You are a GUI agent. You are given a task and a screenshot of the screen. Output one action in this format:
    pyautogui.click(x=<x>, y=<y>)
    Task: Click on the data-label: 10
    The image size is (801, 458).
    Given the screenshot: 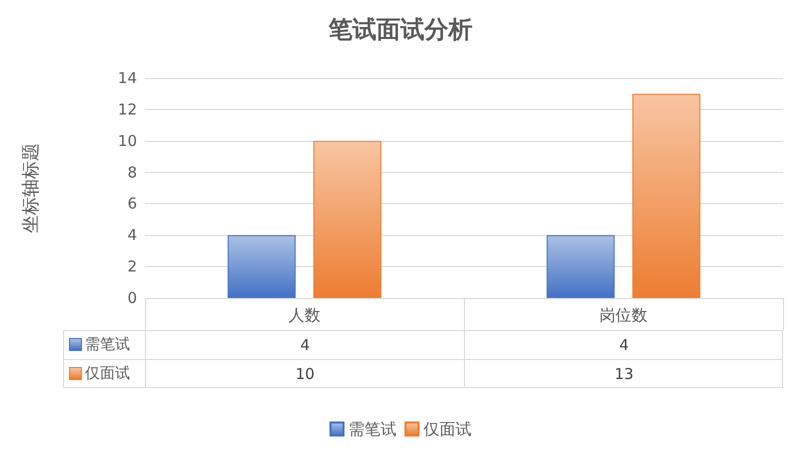 What is the action you would take?
    pyautogui.click(x=304, y=373)
    